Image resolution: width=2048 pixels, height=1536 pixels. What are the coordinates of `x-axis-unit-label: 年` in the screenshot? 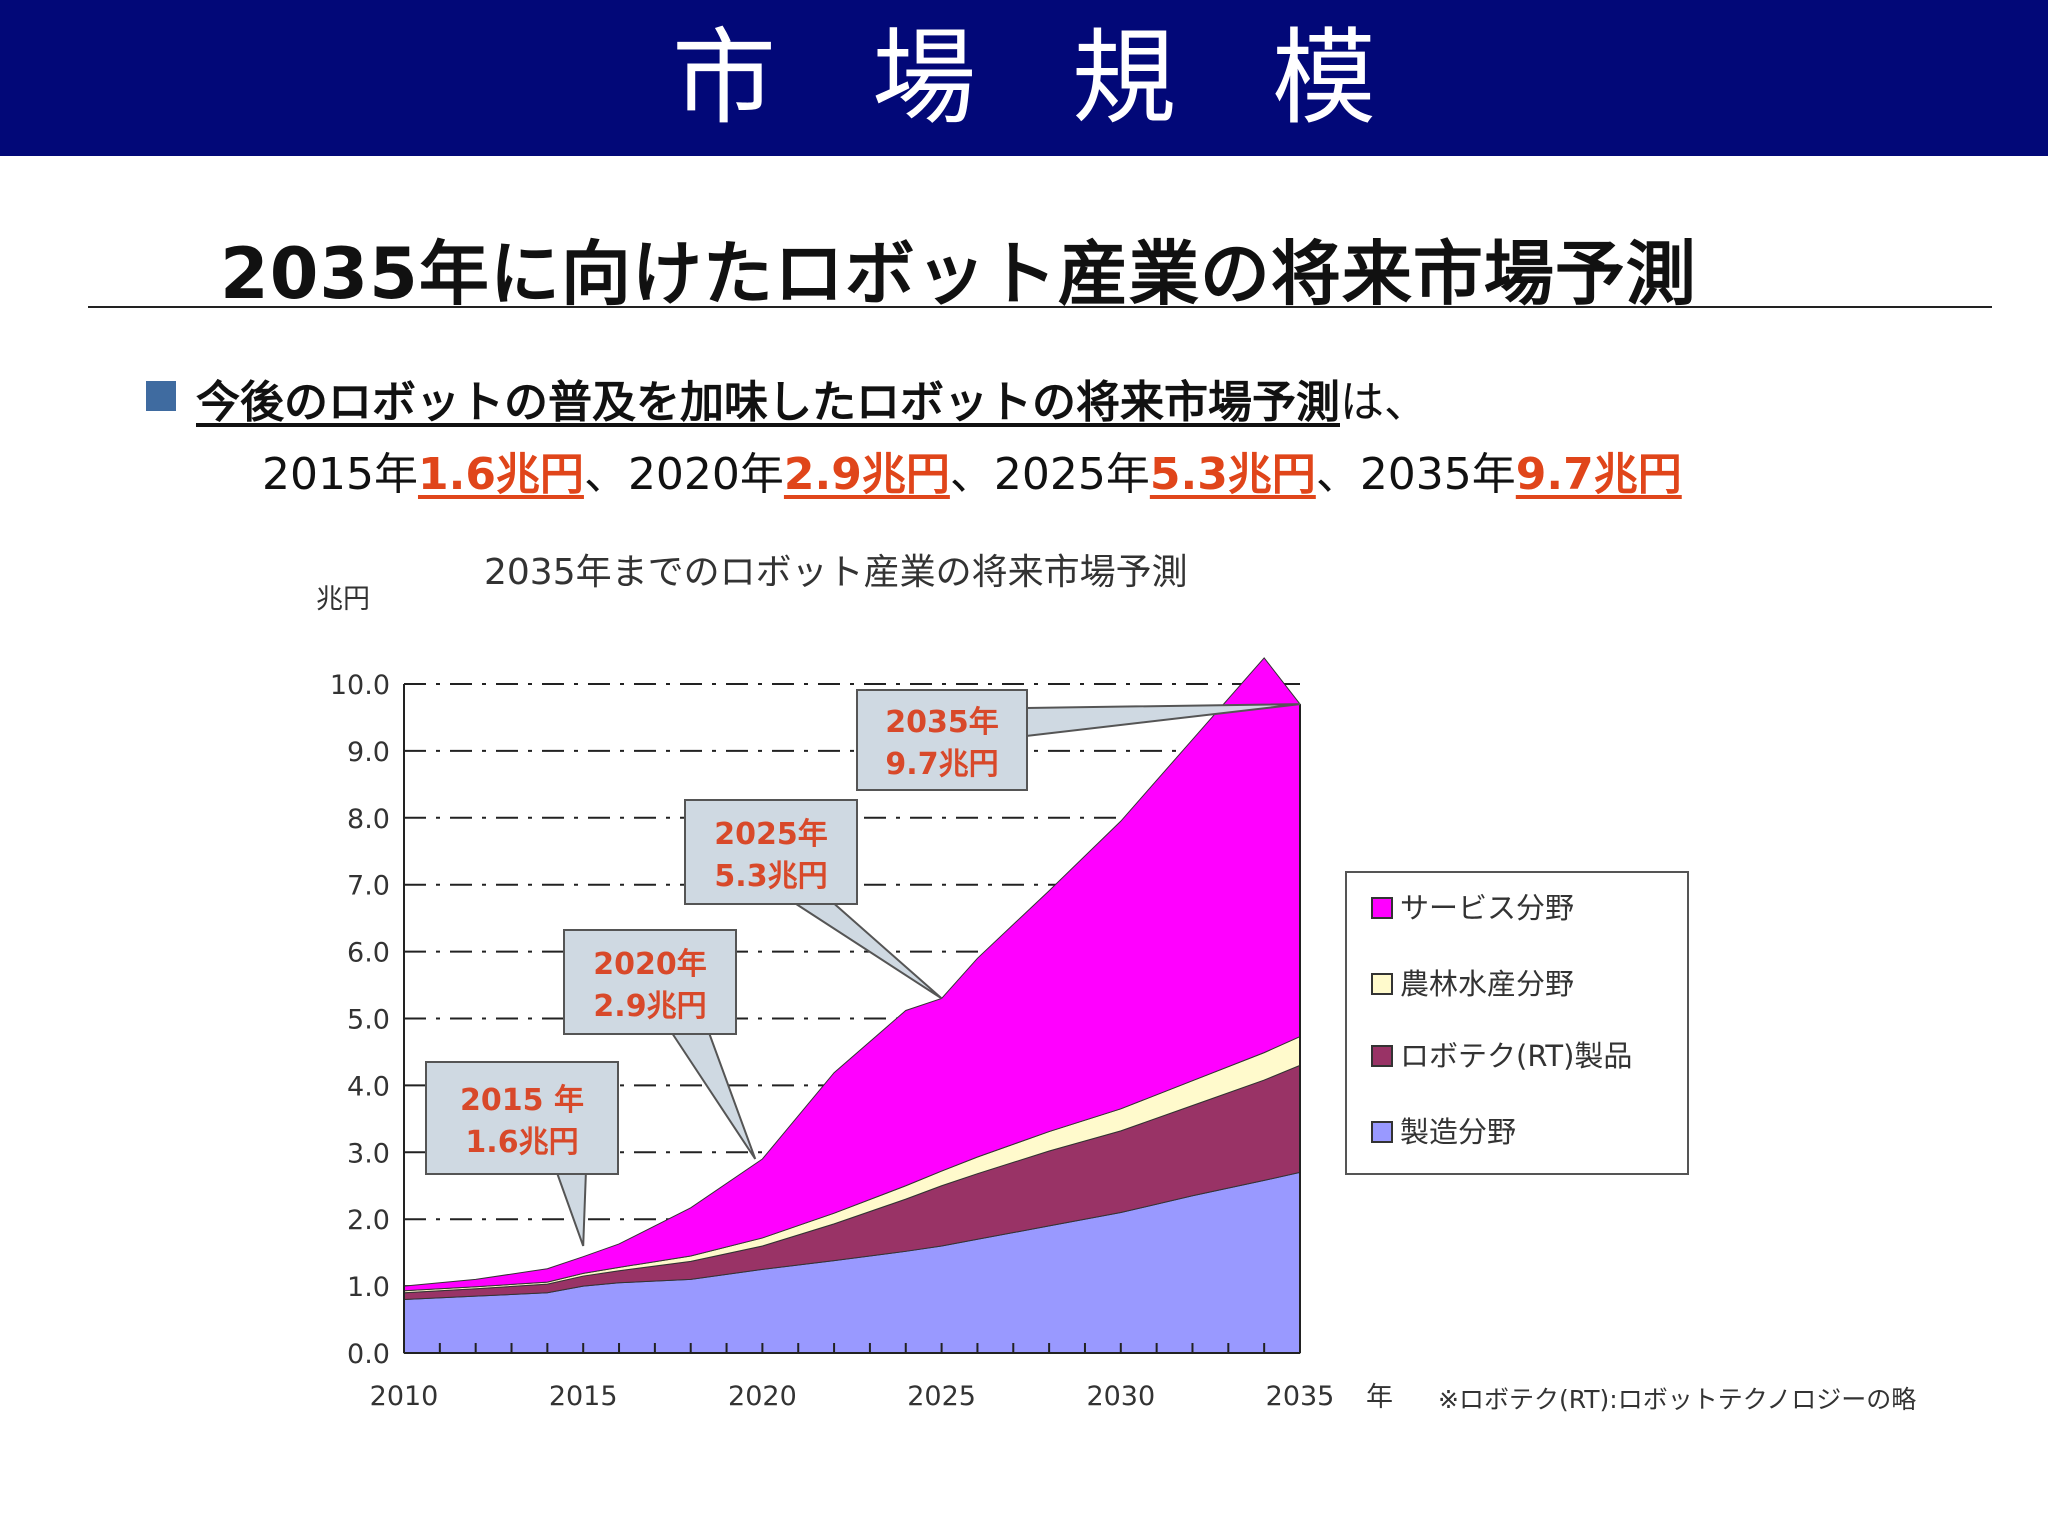 It's located at (1379, 1397).